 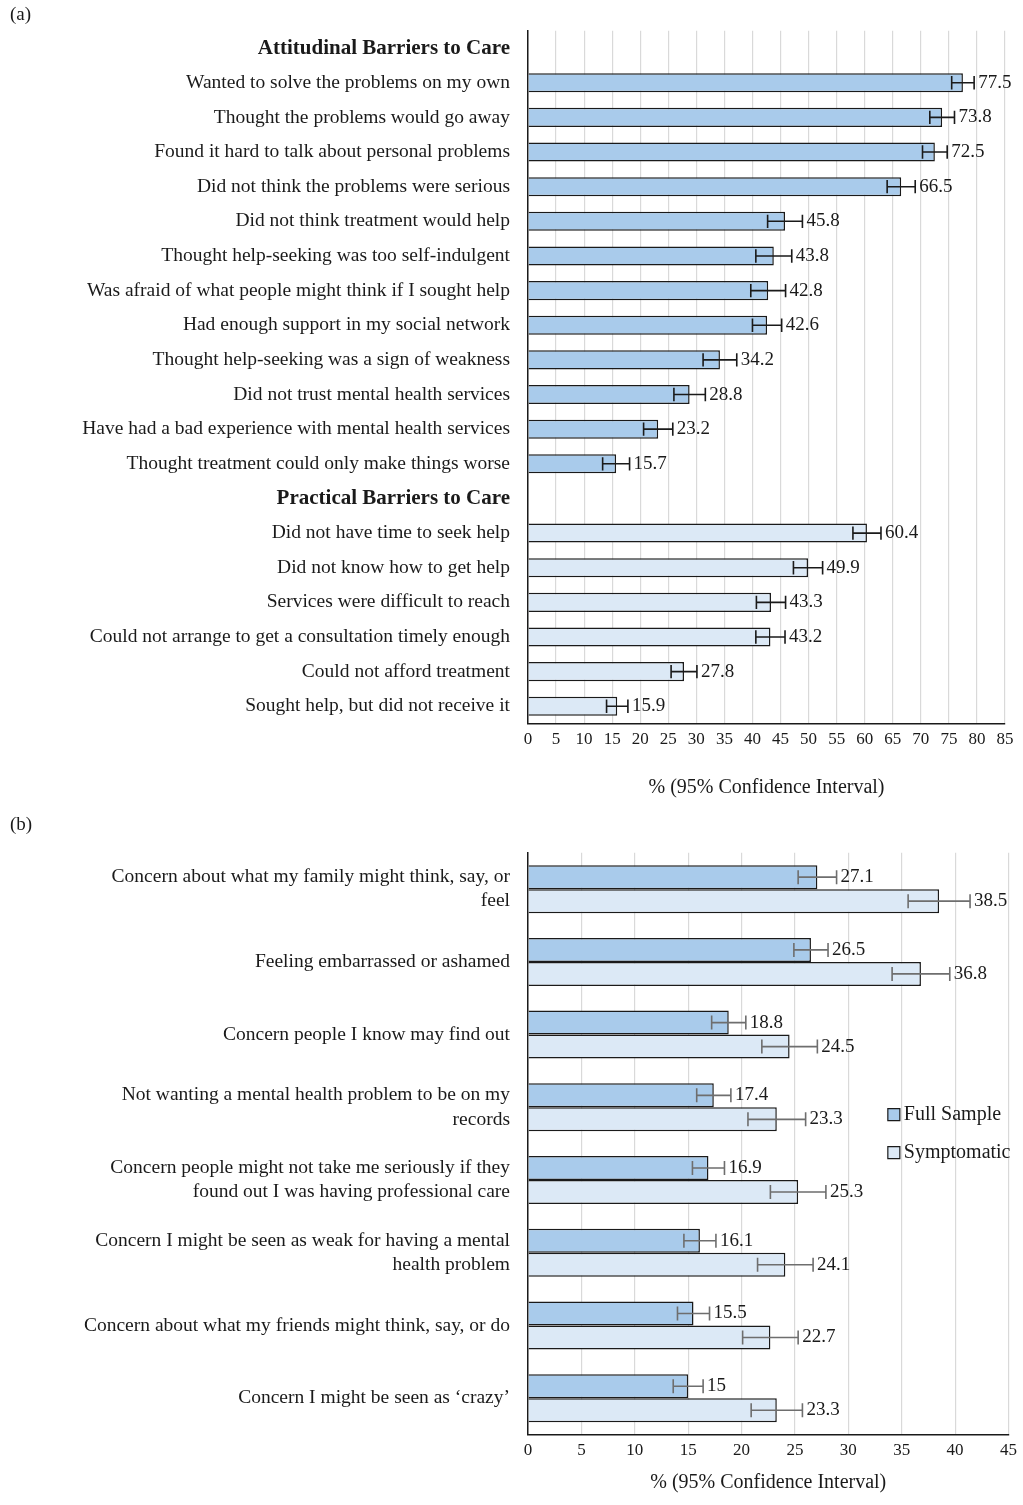 I want to click on data-label: 42.8, so click(x=806, y=289).